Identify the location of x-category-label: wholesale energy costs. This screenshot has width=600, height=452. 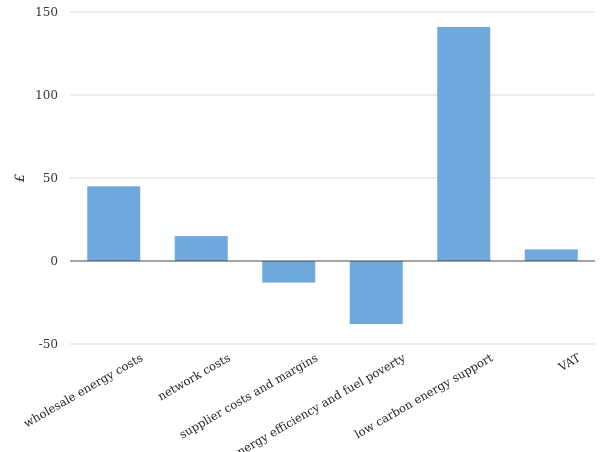
(83, 390).